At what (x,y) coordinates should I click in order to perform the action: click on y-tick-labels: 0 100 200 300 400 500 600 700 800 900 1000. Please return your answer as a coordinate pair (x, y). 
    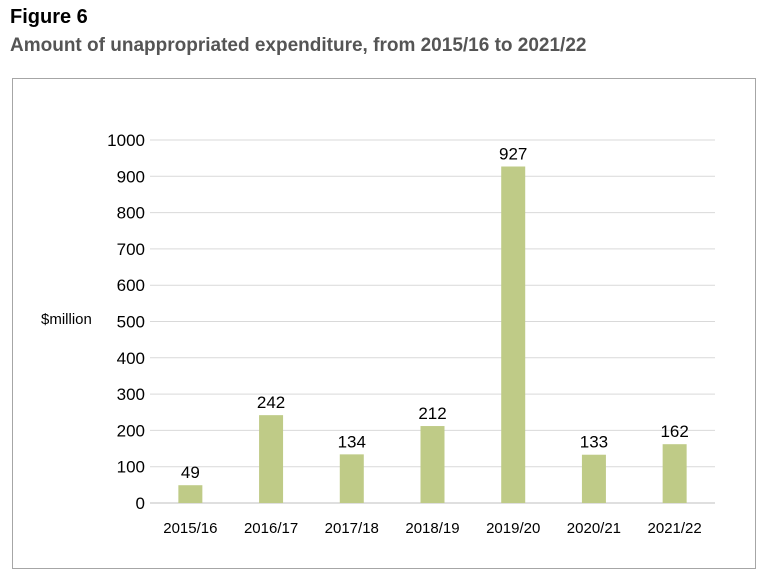
    Looking at the image, I should click on (126, 322).